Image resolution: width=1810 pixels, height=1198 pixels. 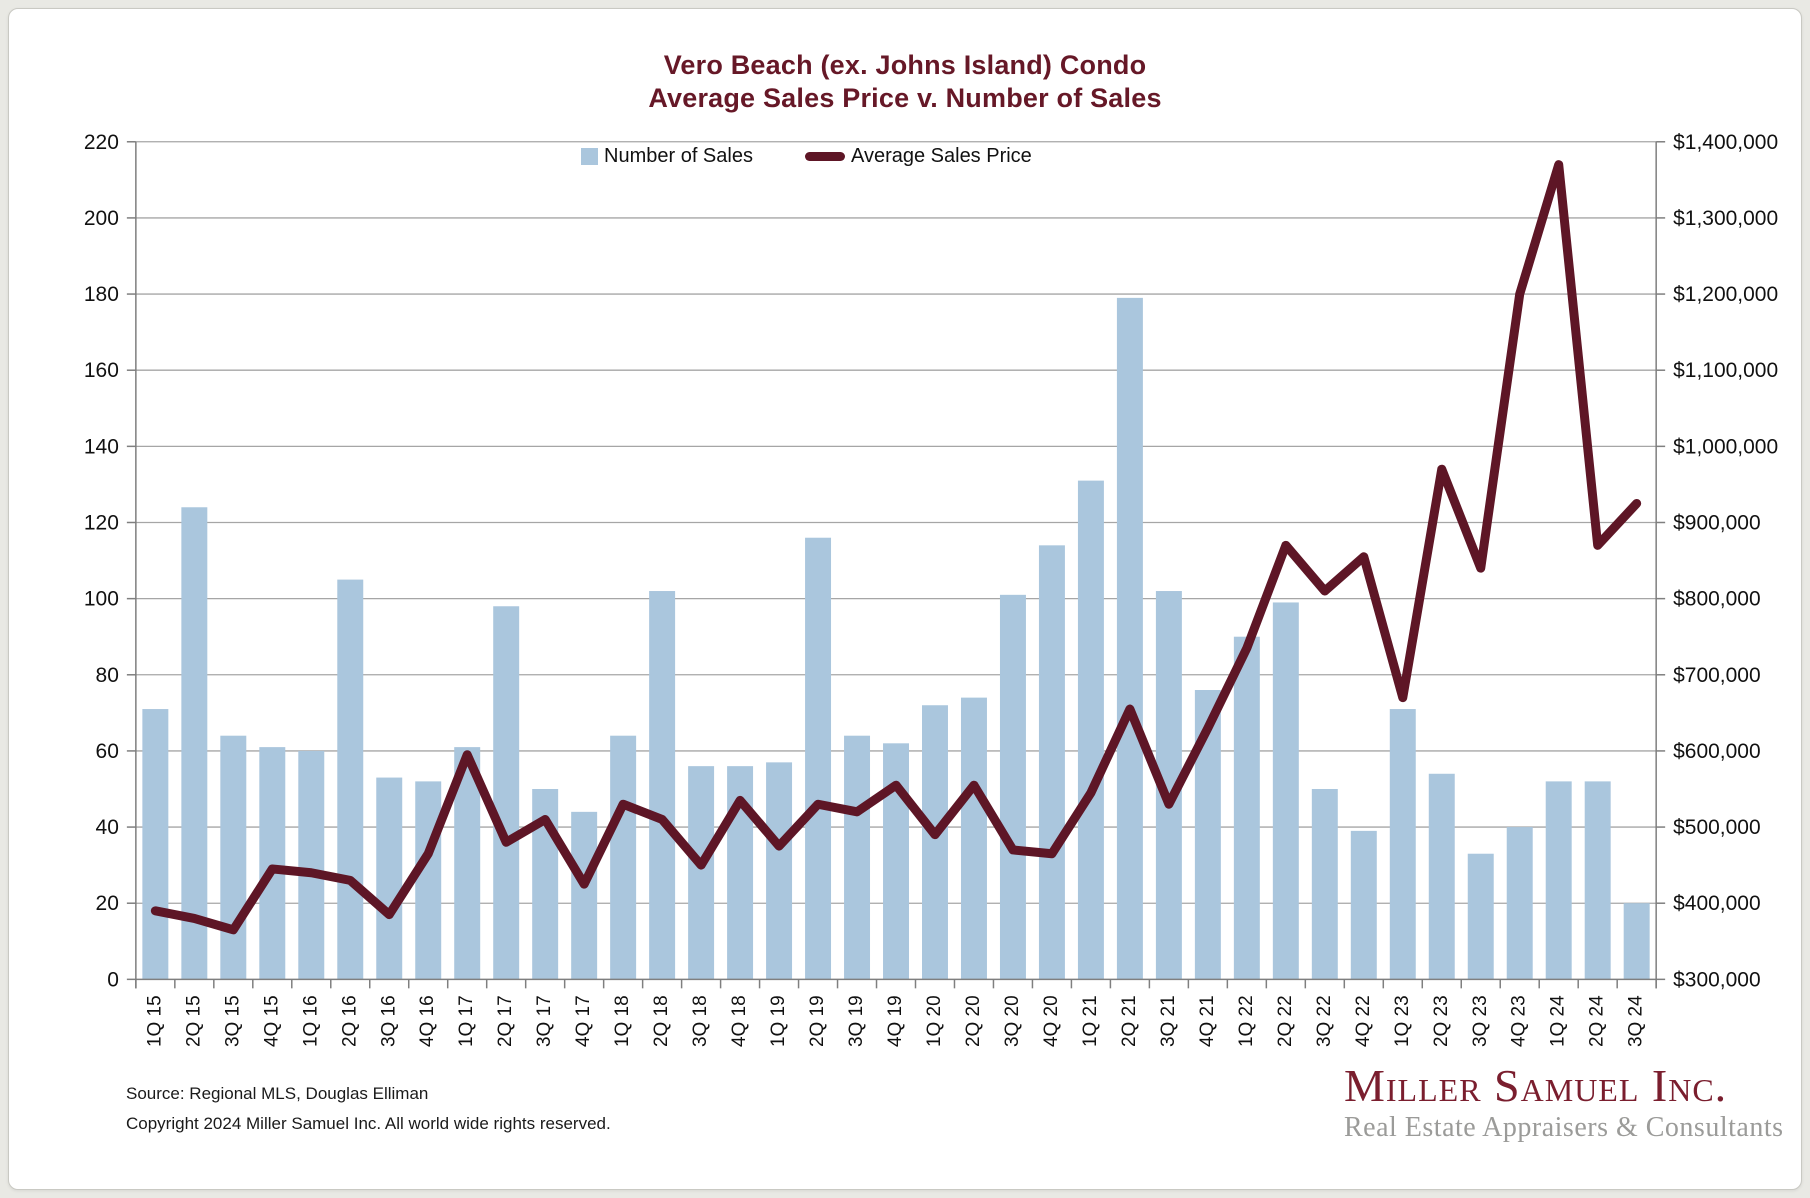 I want to click on x-axis-label: 2Q 18, so click(x=661, y=1021).